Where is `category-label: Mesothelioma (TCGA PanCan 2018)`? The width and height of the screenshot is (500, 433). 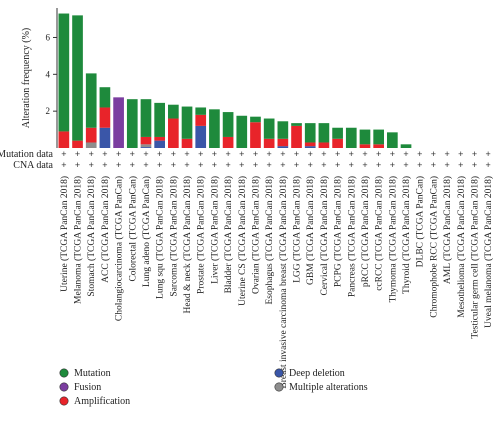 category-label: Mesothelioma (TCGA PanCan 2018) is located at coordinates (461, 247).